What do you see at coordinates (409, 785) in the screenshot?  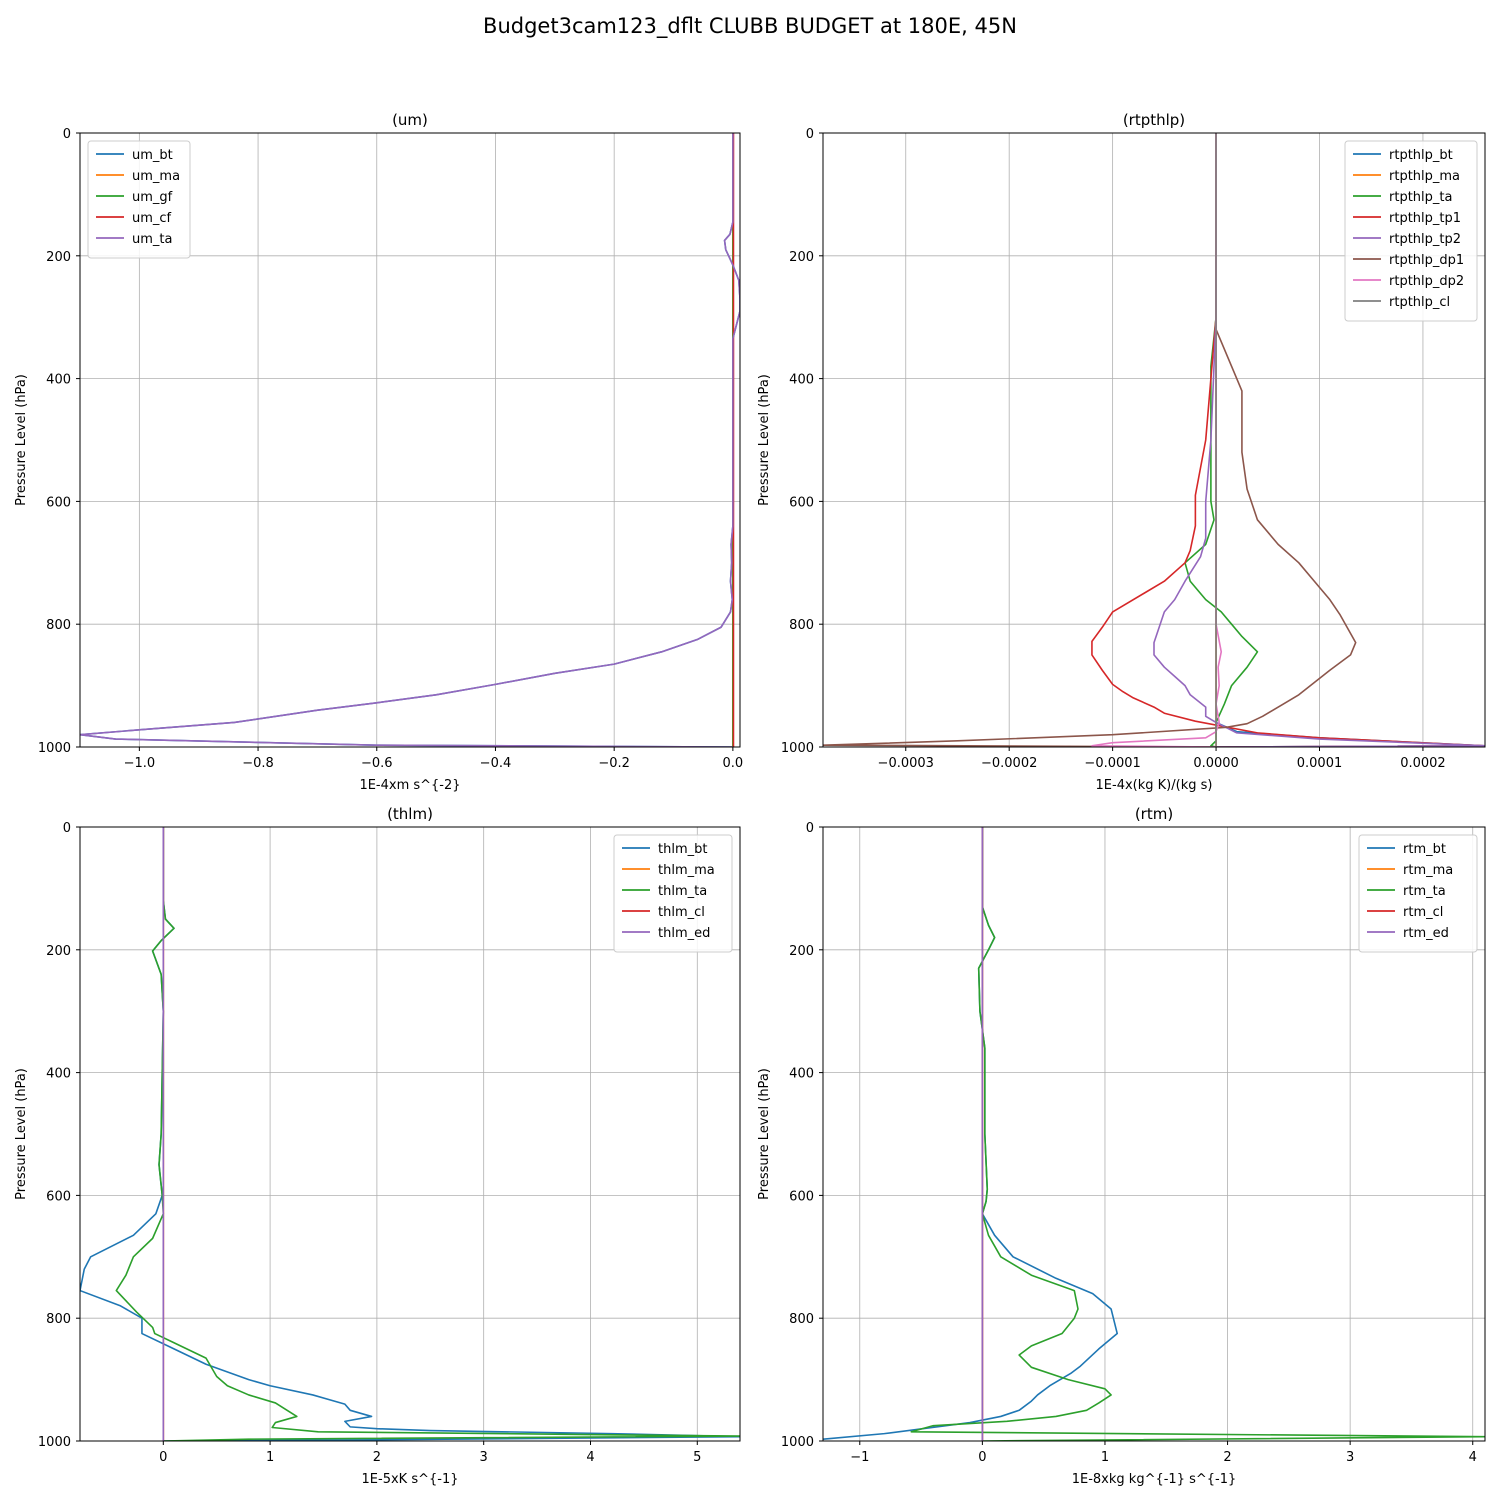 I see `x-axis-label: 1E-4xm s^{-2}` at bounding box center [409, 785].